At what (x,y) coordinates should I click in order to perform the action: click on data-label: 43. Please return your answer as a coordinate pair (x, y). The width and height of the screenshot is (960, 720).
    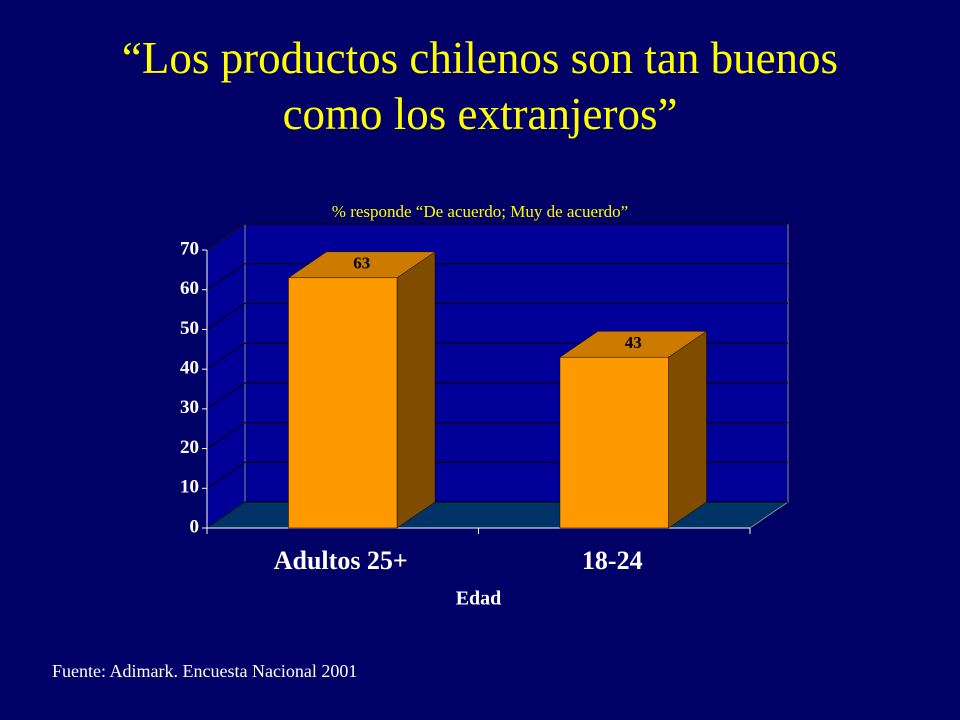
    Looking at the image, I should click on (633, 342).